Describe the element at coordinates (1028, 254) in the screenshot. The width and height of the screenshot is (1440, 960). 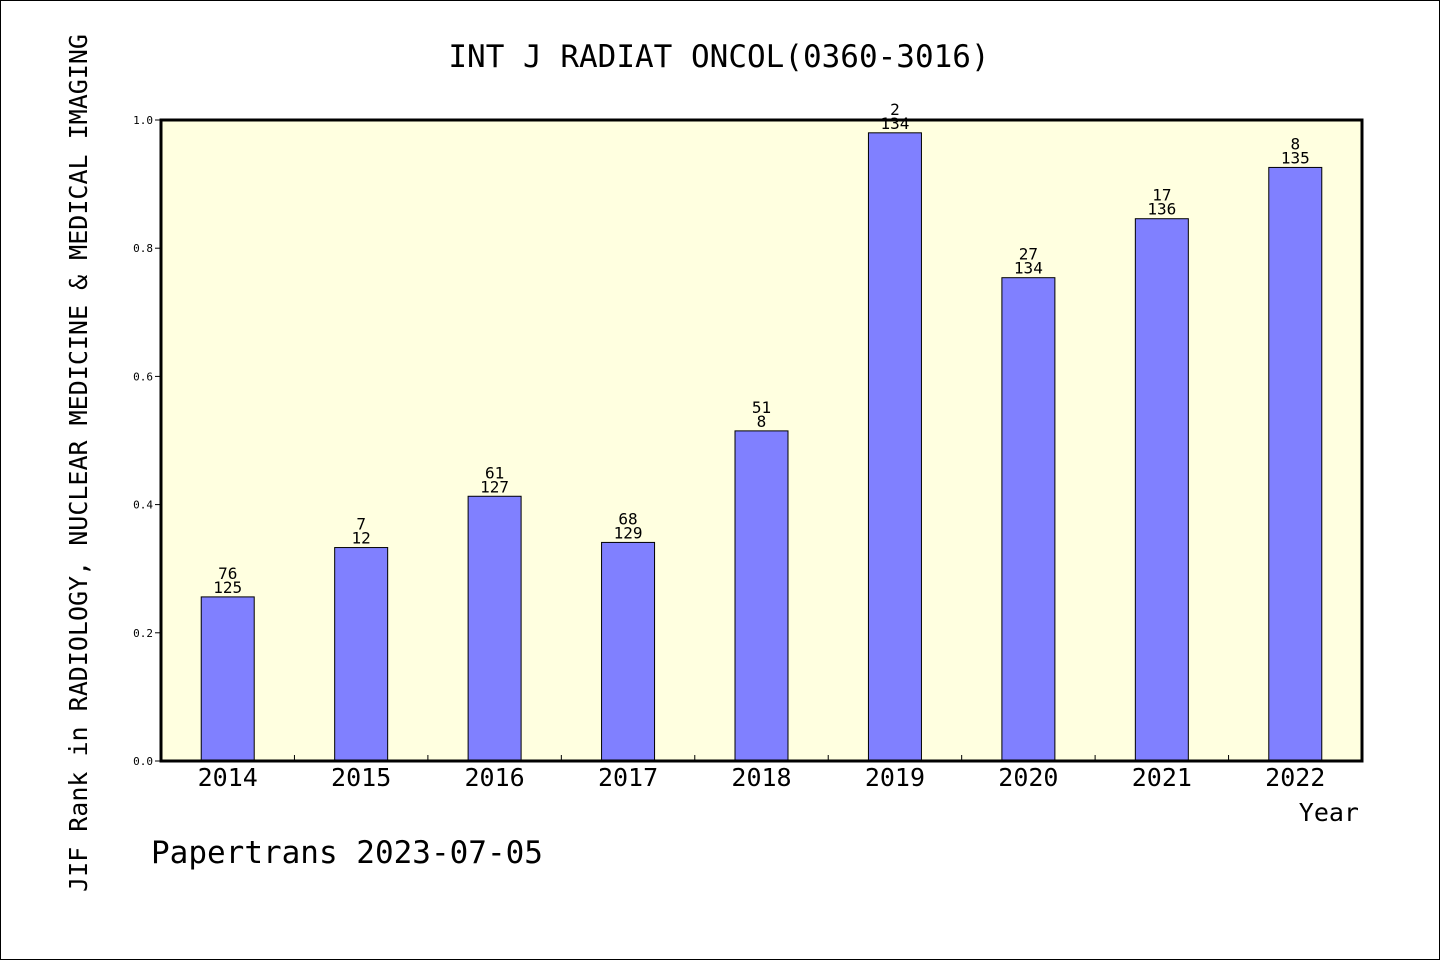
I see `bar-annotation-top: 27` at that location.